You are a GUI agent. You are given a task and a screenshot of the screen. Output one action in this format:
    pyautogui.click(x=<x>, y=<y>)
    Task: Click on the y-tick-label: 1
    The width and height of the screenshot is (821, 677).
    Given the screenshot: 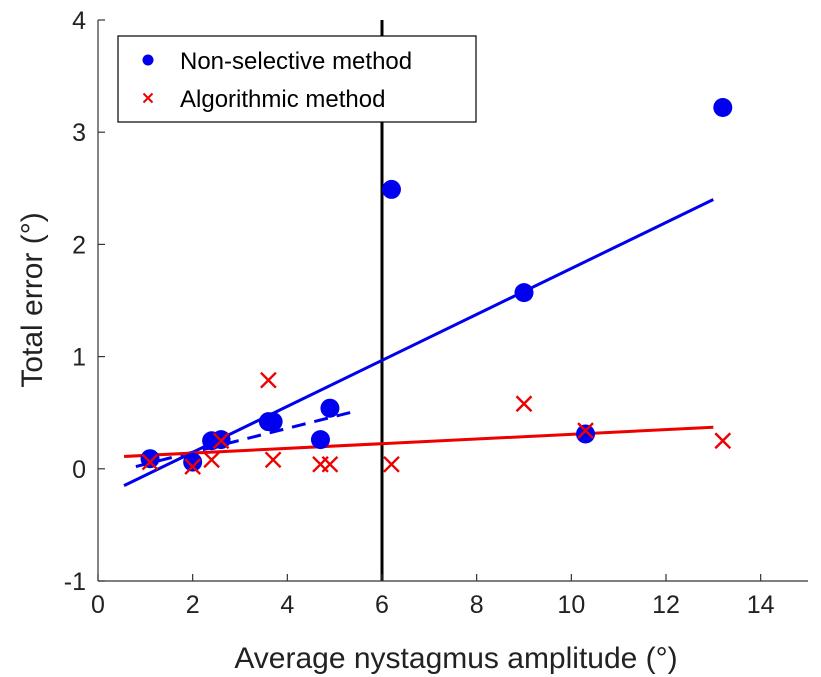 What is the action you would take?
    pyautogui.click(x=79, y=358)
    